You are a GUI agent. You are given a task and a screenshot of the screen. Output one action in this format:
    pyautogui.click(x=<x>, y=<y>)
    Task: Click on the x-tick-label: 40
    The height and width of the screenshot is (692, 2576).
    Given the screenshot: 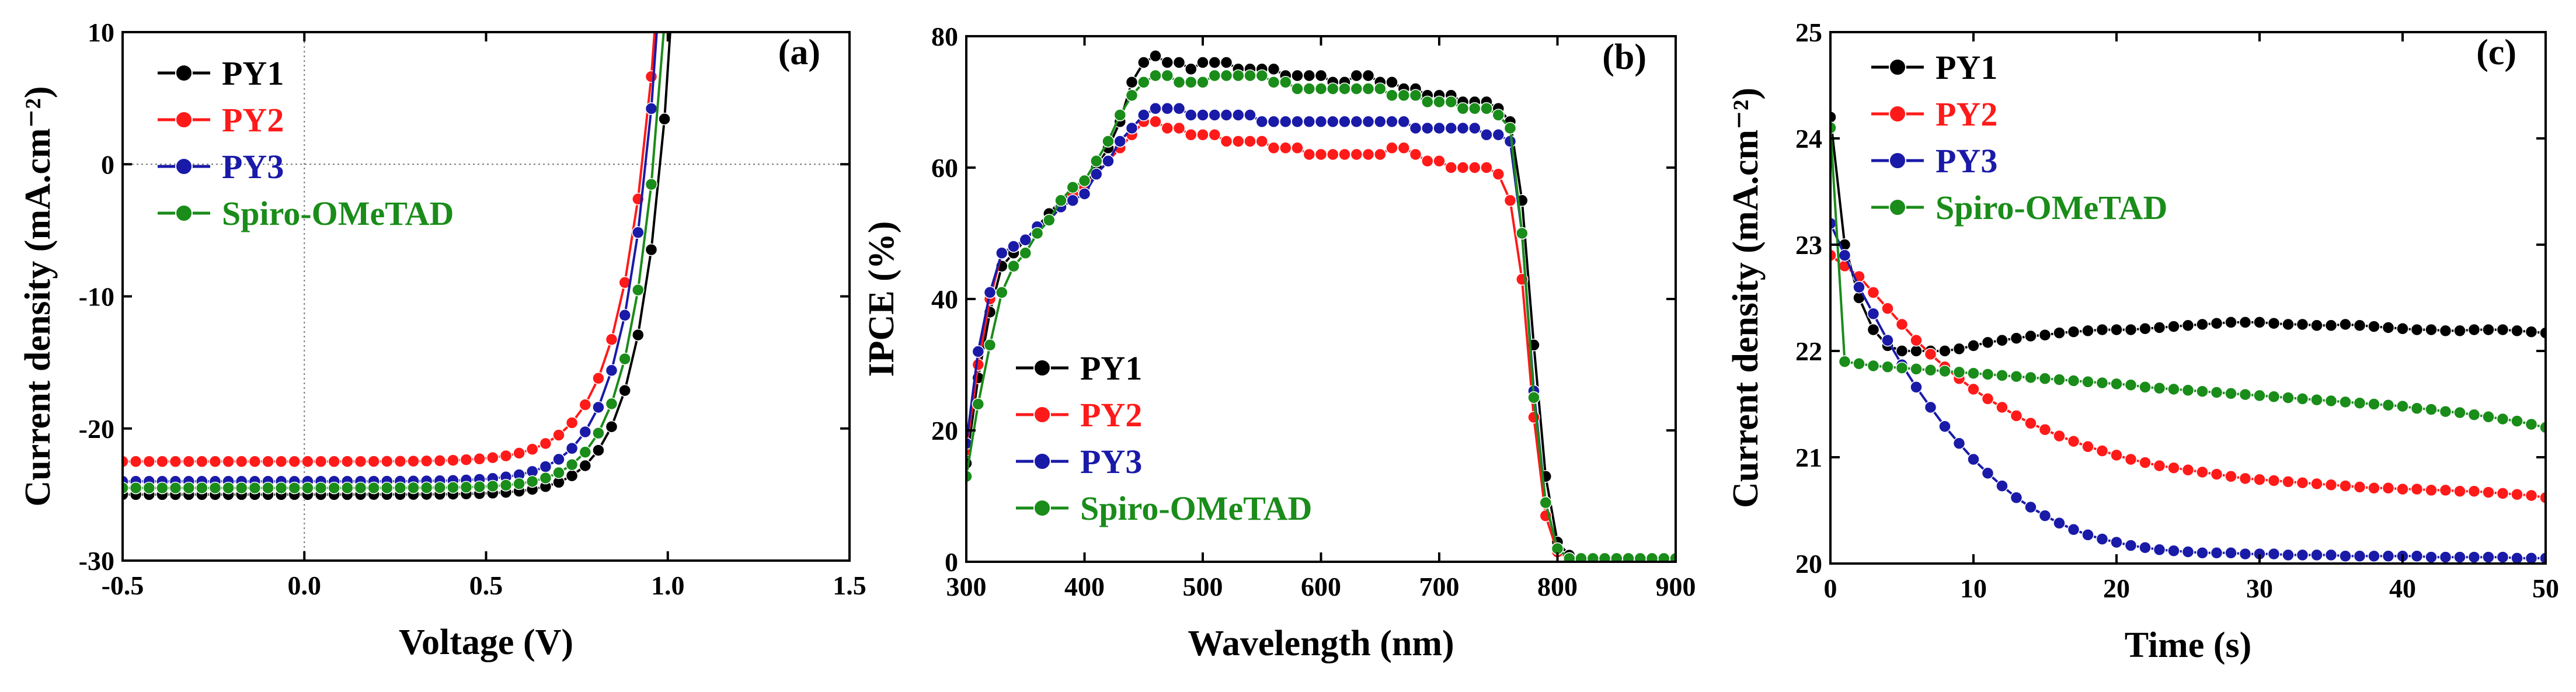 What is the action you would take?
    pyautogui.click(x=2402, y=588)
    